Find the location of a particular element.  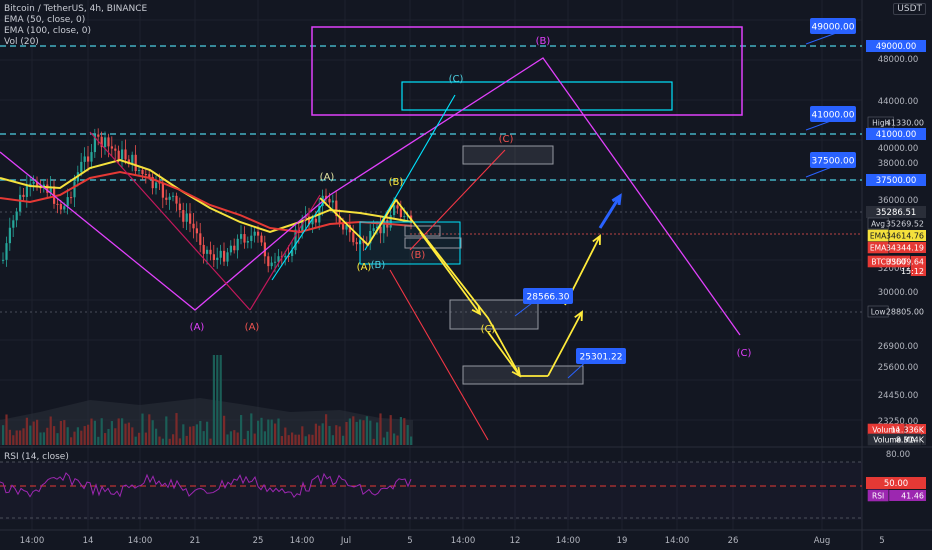

ema100-legend: EMA (100, close, 0) is located at coordinates (48, 31).